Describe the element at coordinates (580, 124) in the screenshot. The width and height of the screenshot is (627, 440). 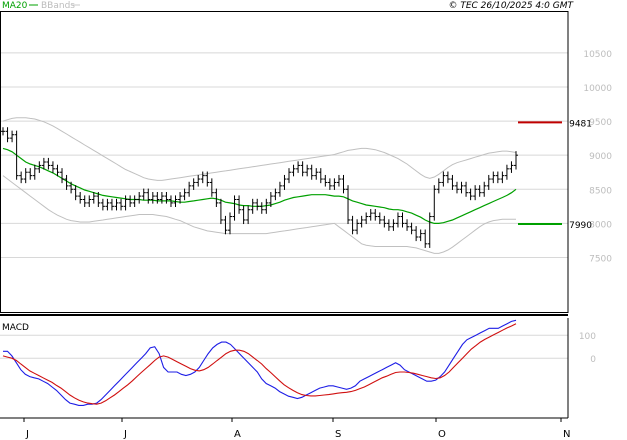
I see `level-label-9481: 9481` at that location.